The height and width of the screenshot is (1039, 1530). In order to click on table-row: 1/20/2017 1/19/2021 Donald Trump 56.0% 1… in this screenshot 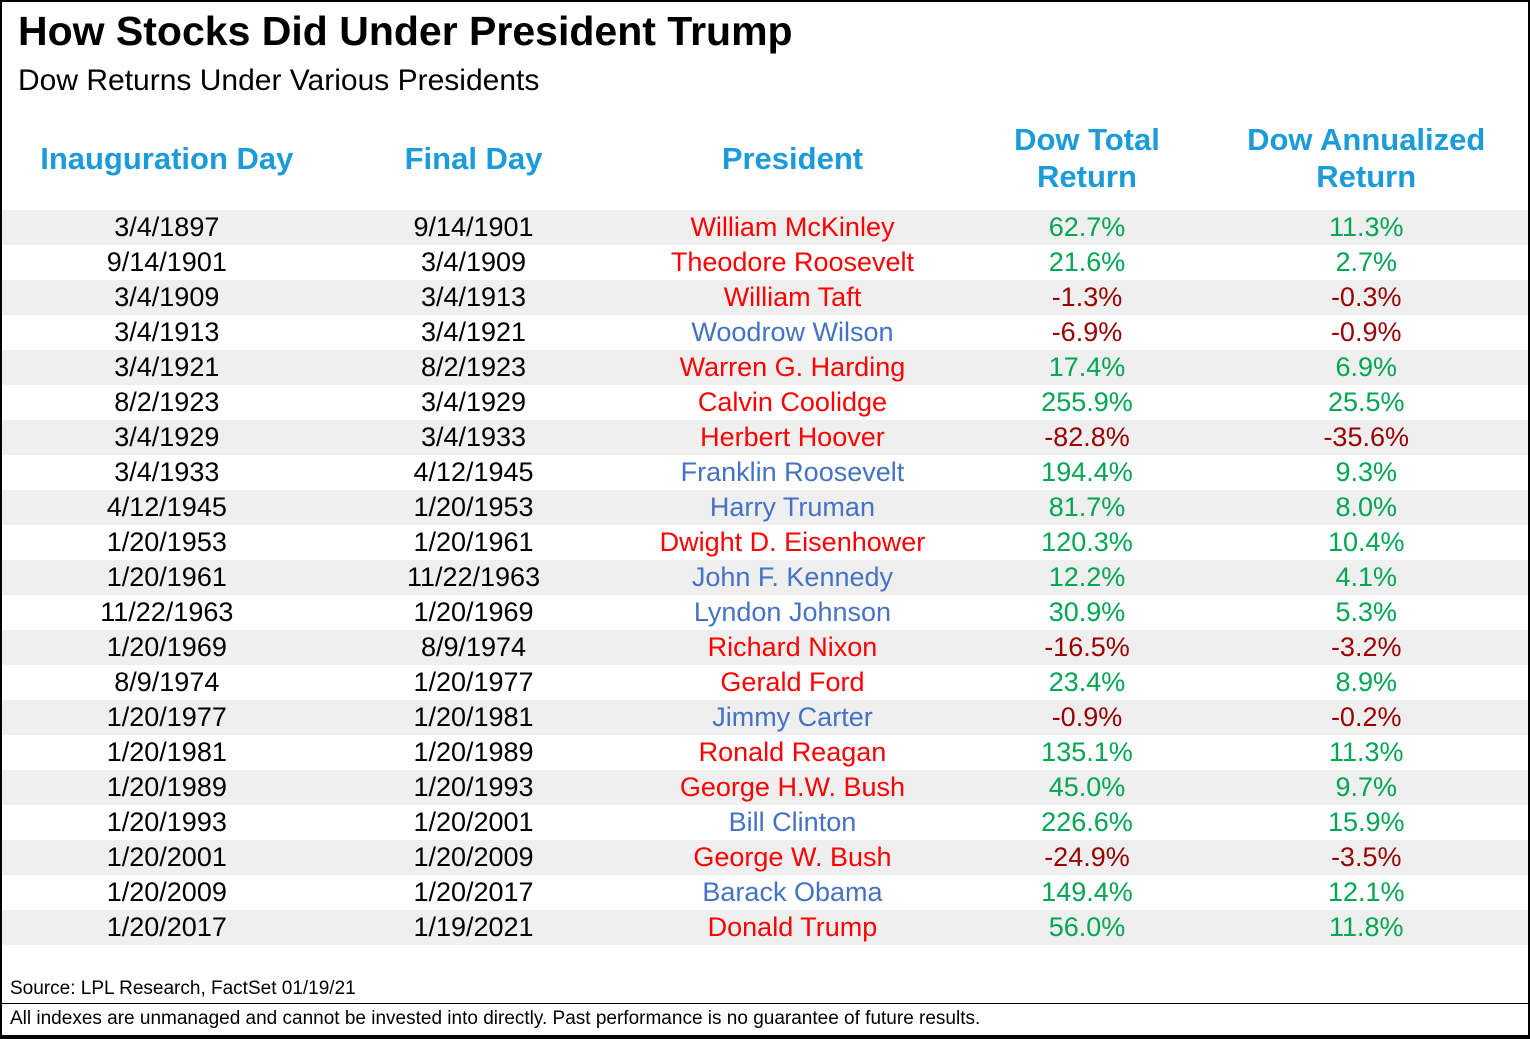, I will do `click(765, 927)`.